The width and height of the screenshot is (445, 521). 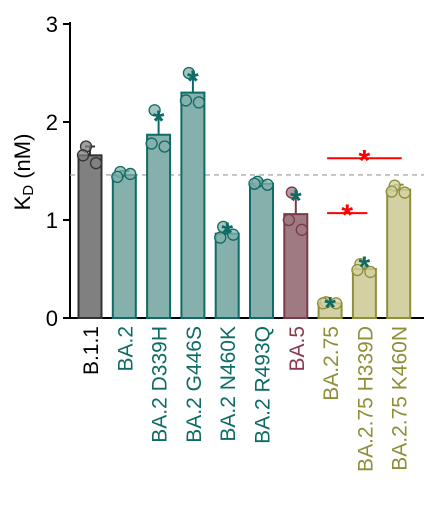 I want to click on category-label: BA.2 N460K, so click(x=228, y=384).